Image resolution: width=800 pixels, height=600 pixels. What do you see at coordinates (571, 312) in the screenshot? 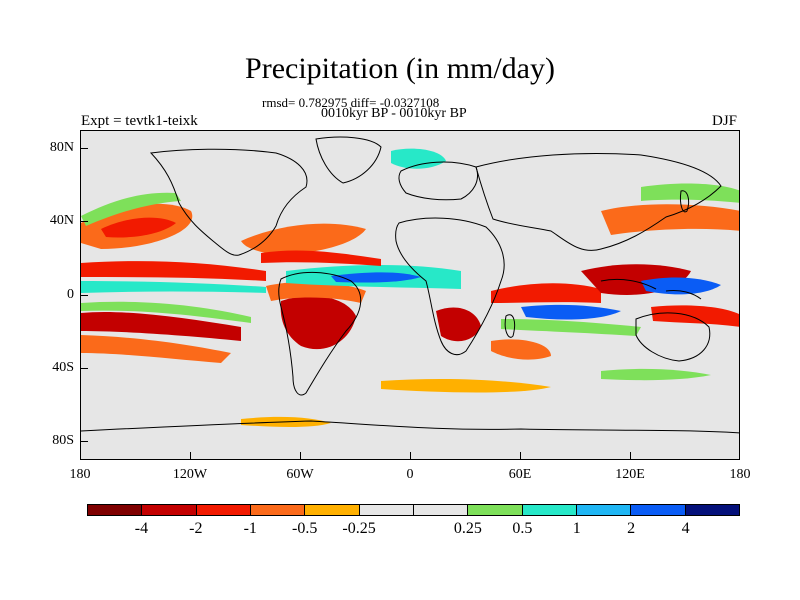
I see `anomaly-indian-ocean-blue` at bounding box center [571, 312].